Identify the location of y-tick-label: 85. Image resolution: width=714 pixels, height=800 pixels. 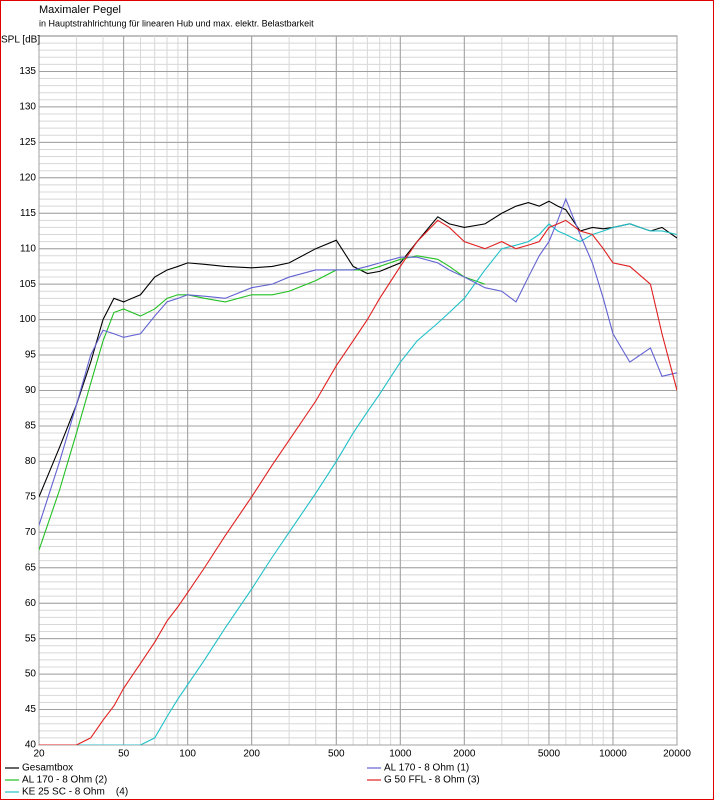
(31, 426).